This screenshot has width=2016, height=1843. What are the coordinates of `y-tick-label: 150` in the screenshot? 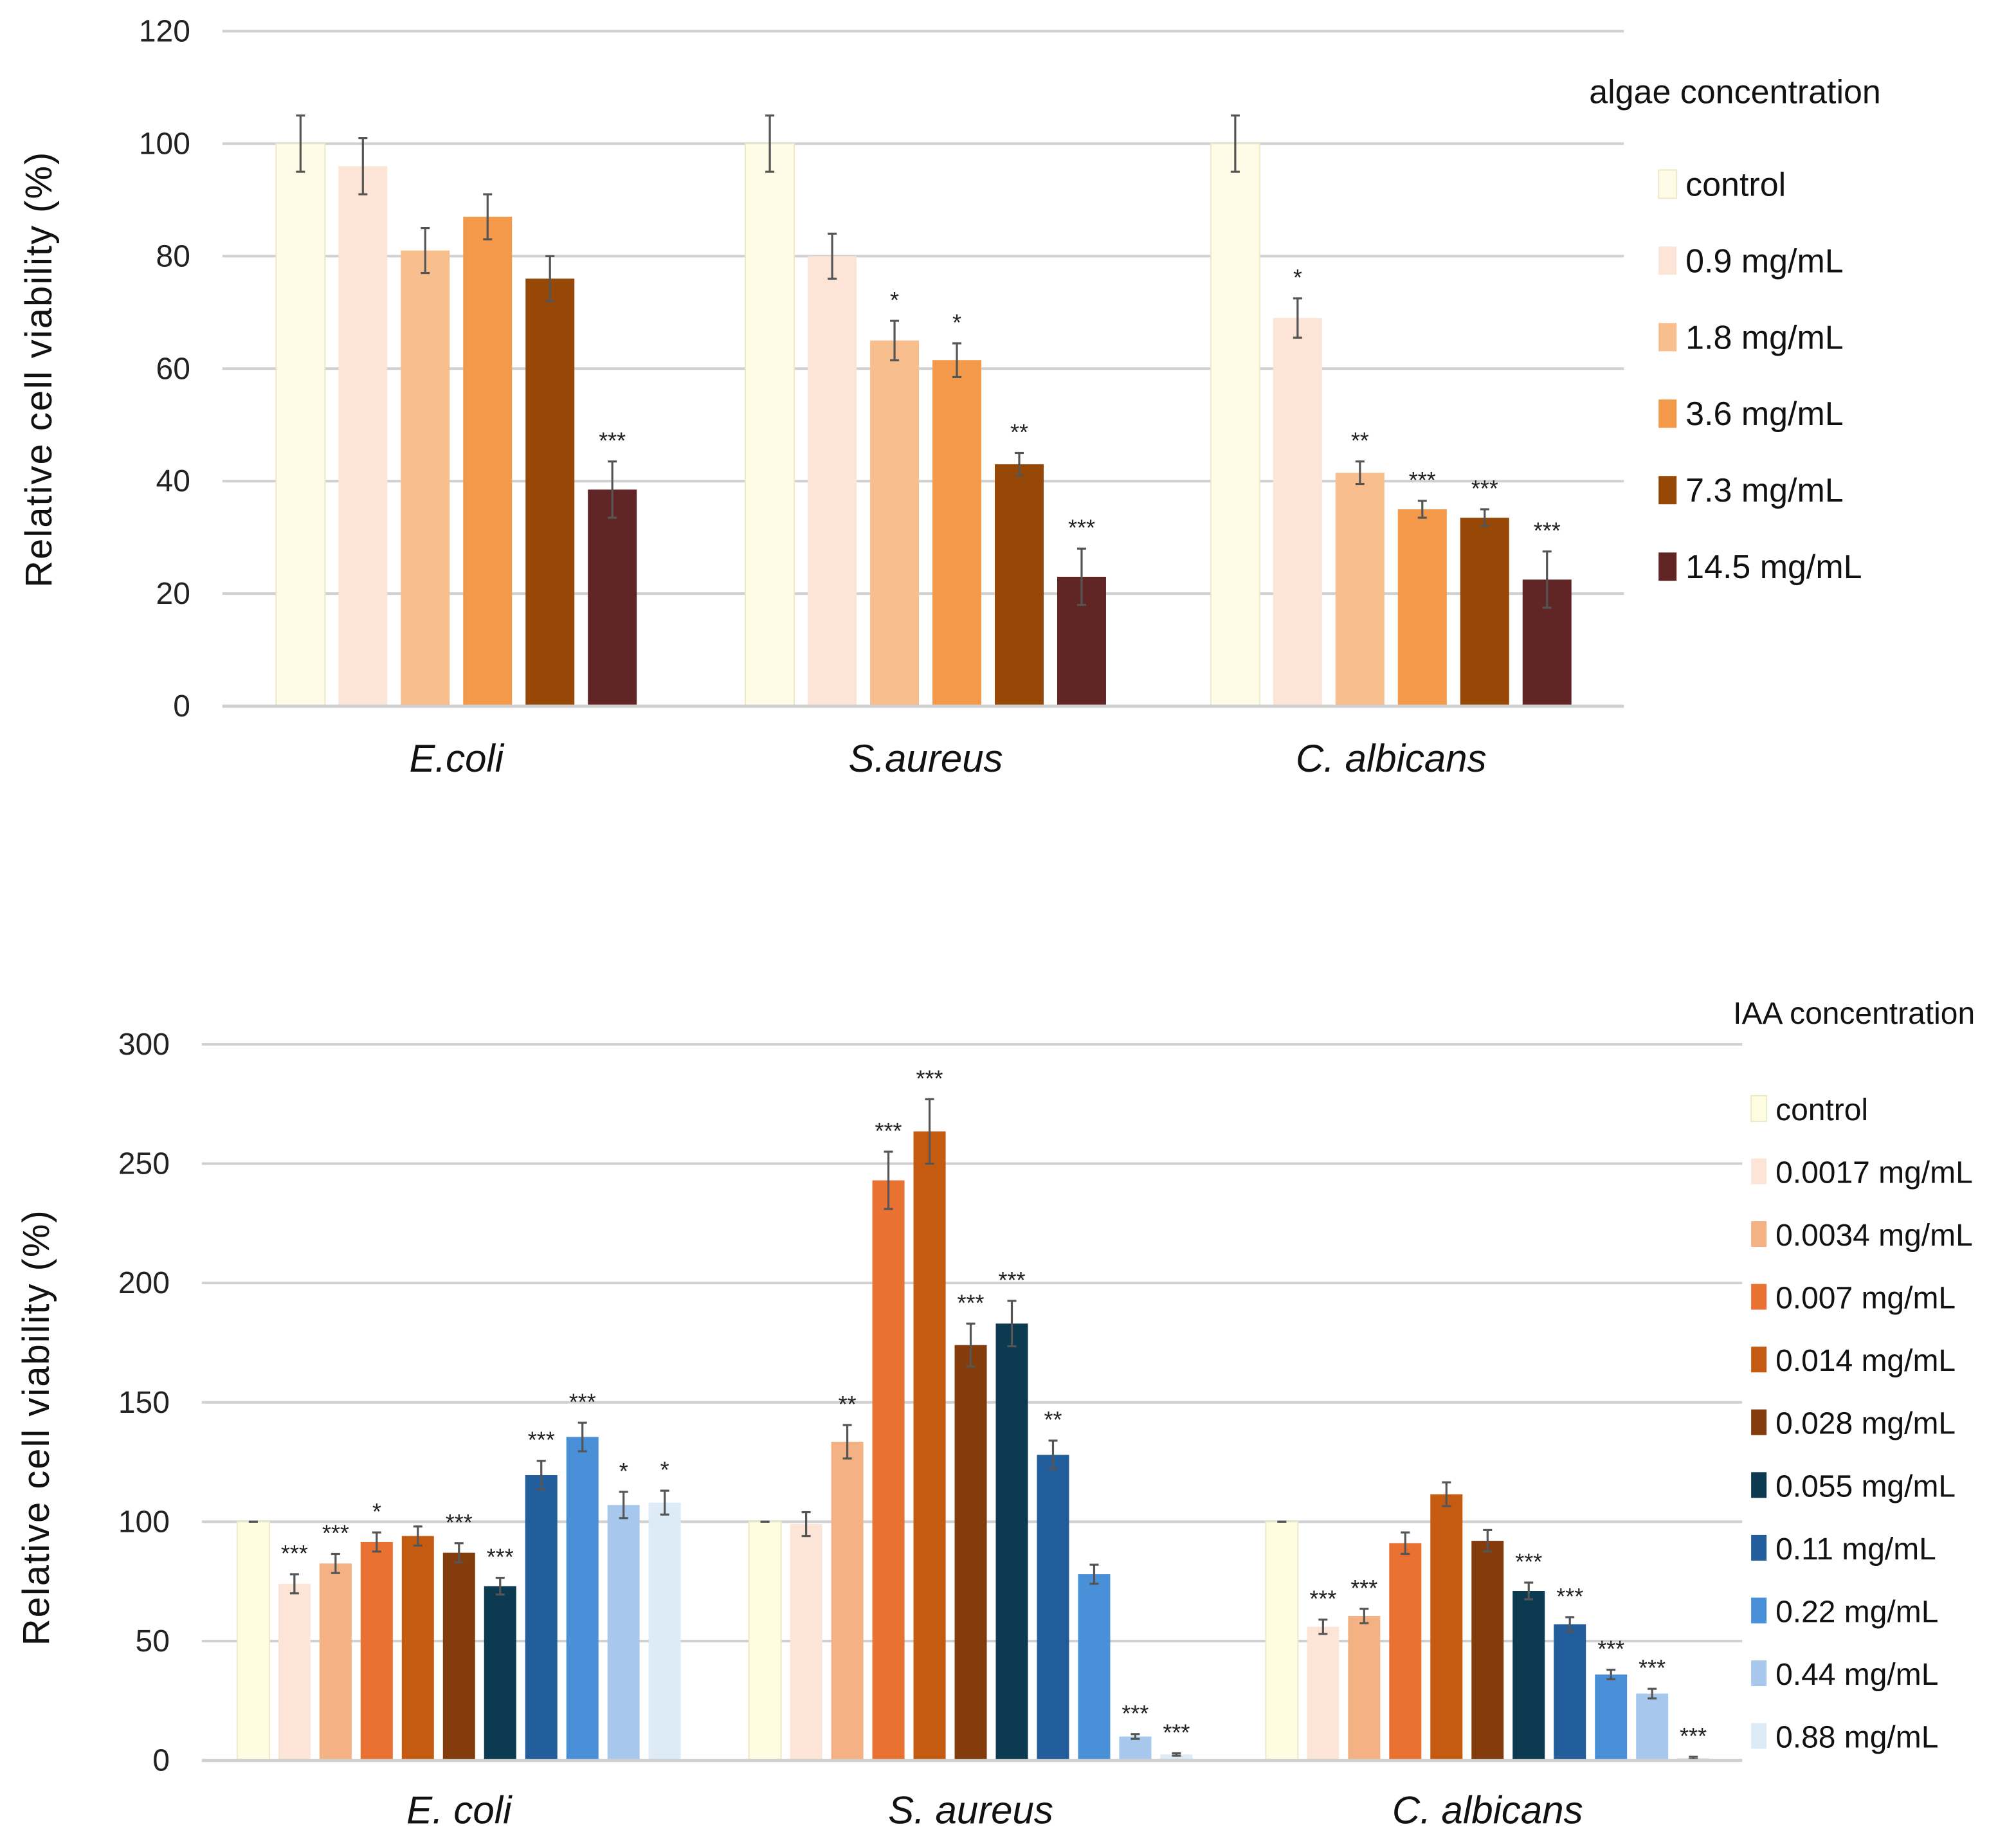 It's located at (144, 1403).